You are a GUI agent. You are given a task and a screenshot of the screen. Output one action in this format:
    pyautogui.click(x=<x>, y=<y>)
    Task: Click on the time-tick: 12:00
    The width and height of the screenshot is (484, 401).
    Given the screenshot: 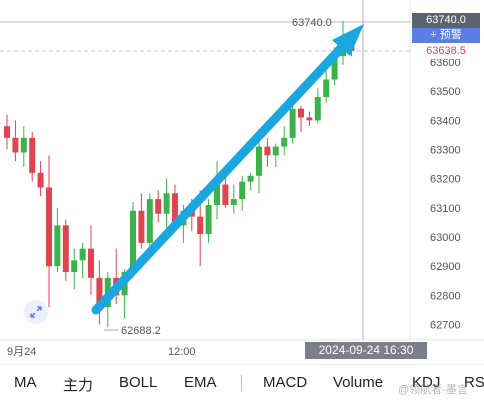 What is the action you would take?
    pyautogui.click(x=182, y=352)
    